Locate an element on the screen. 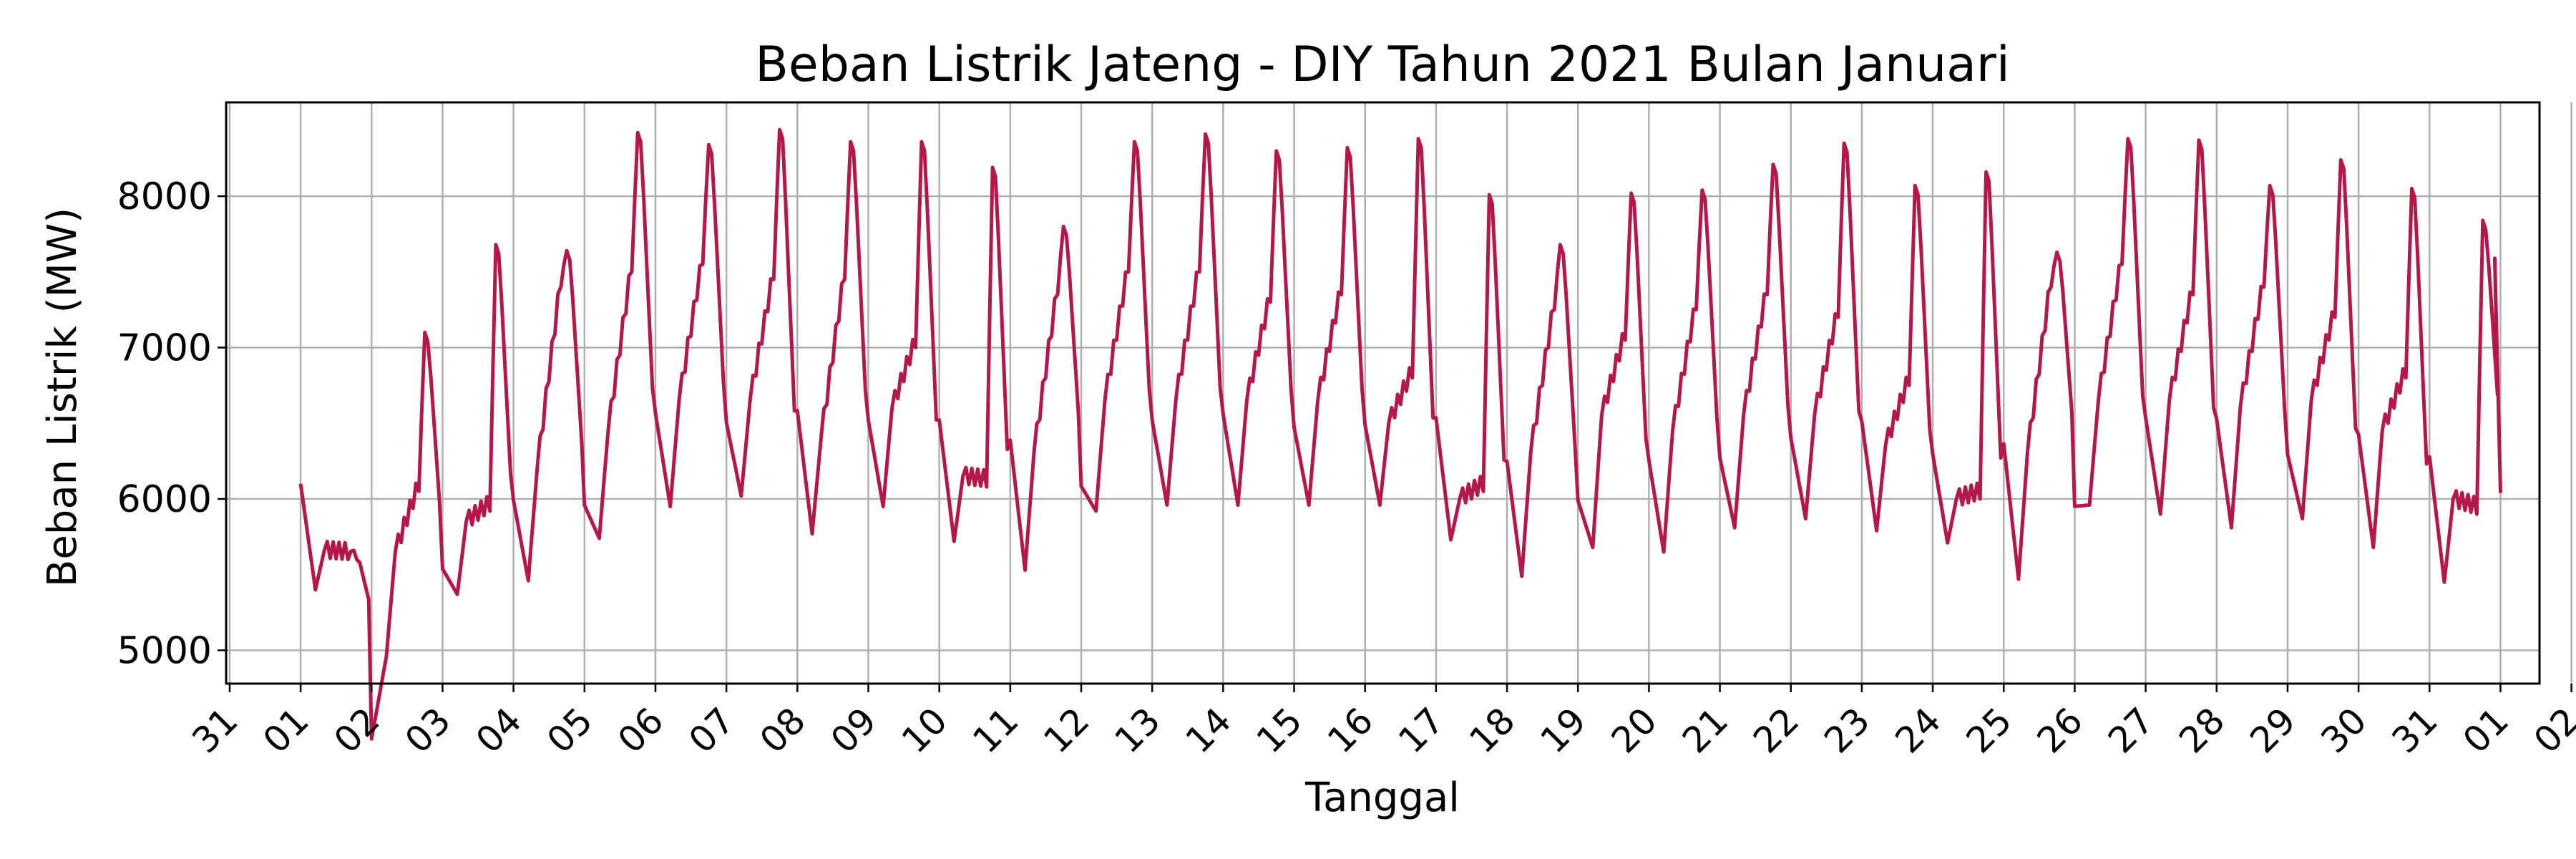 The width and height of the screenshot is (2576, 859). x-tick-label: 21 is located at coordinates (1705, 730).